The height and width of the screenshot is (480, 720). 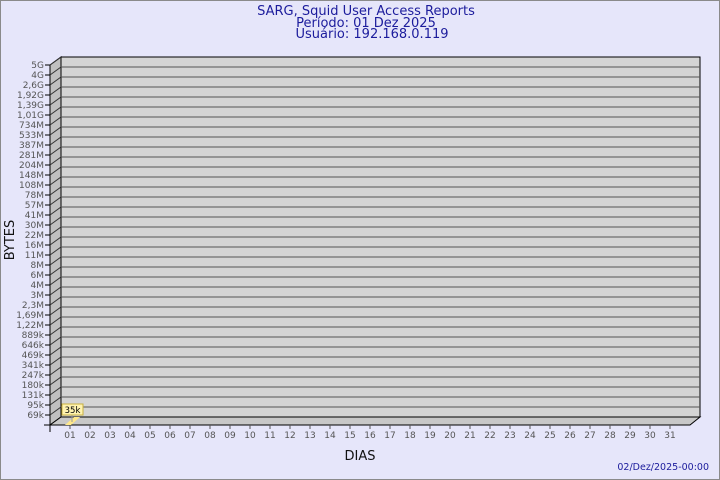 What do you see at coordinates (33, 356) in the screenshot?
I see `y-tick-label: 469k` at bounding box center [33, 356].